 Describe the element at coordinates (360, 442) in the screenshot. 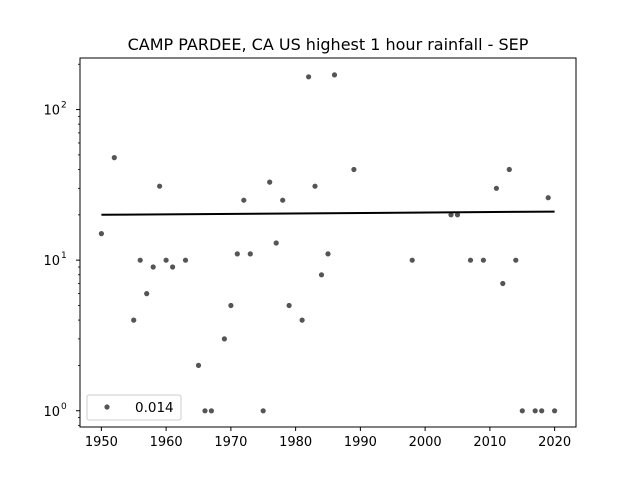

I see `x-tick-label: 1990` at that location.